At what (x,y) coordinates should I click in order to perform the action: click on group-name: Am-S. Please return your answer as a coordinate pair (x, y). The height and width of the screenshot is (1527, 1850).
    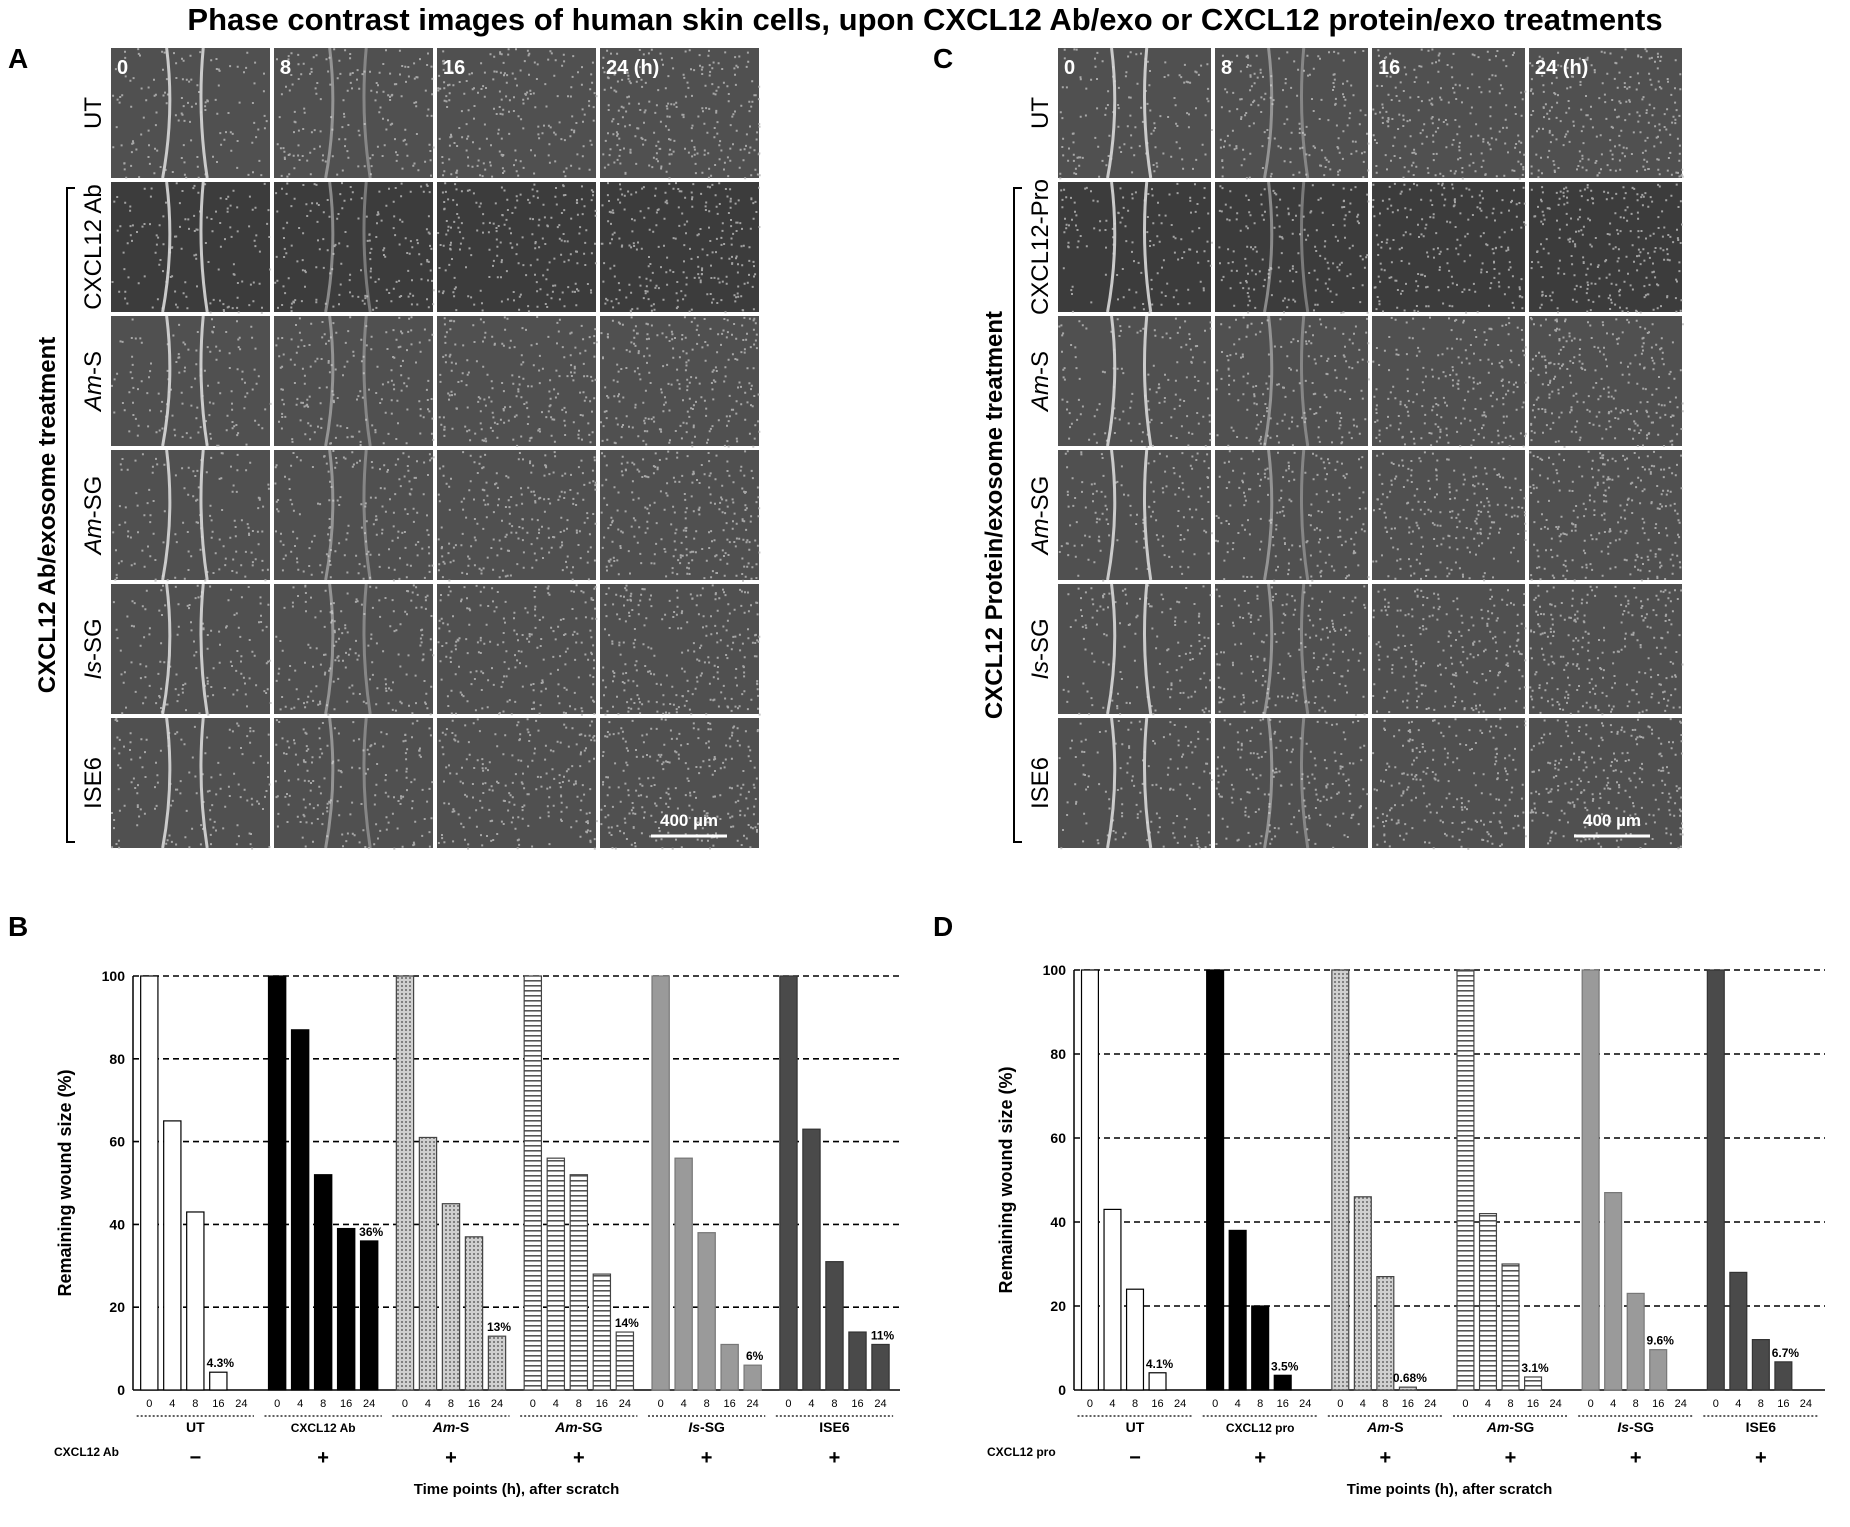
    Looking at the image, I should click on (451, 1427).